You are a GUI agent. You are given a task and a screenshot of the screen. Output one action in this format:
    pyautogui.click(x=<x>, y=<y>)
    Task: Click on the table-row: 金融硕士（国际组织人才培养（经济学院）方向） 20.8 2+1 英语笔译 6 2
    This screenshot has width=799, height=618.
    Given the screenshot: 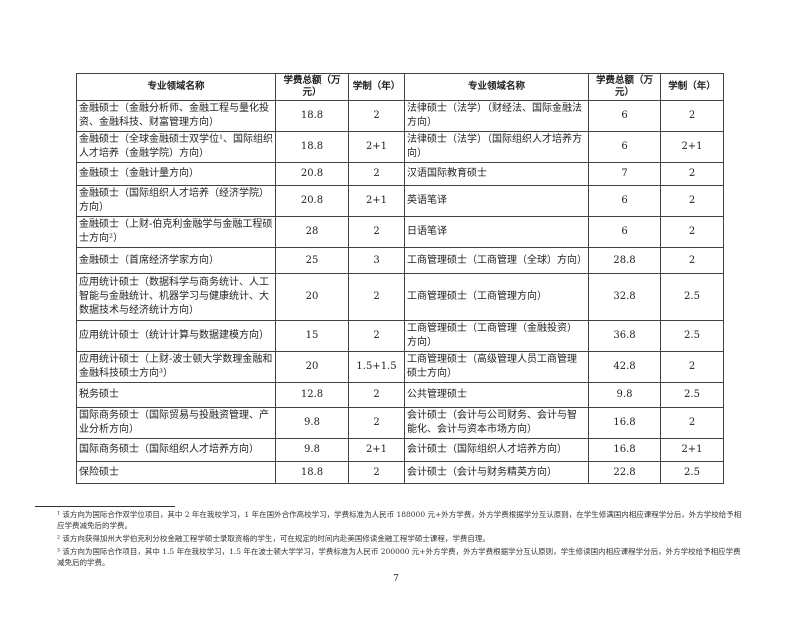 What is the action you would take?
    pyautogui.click(x=400, y=201)
    